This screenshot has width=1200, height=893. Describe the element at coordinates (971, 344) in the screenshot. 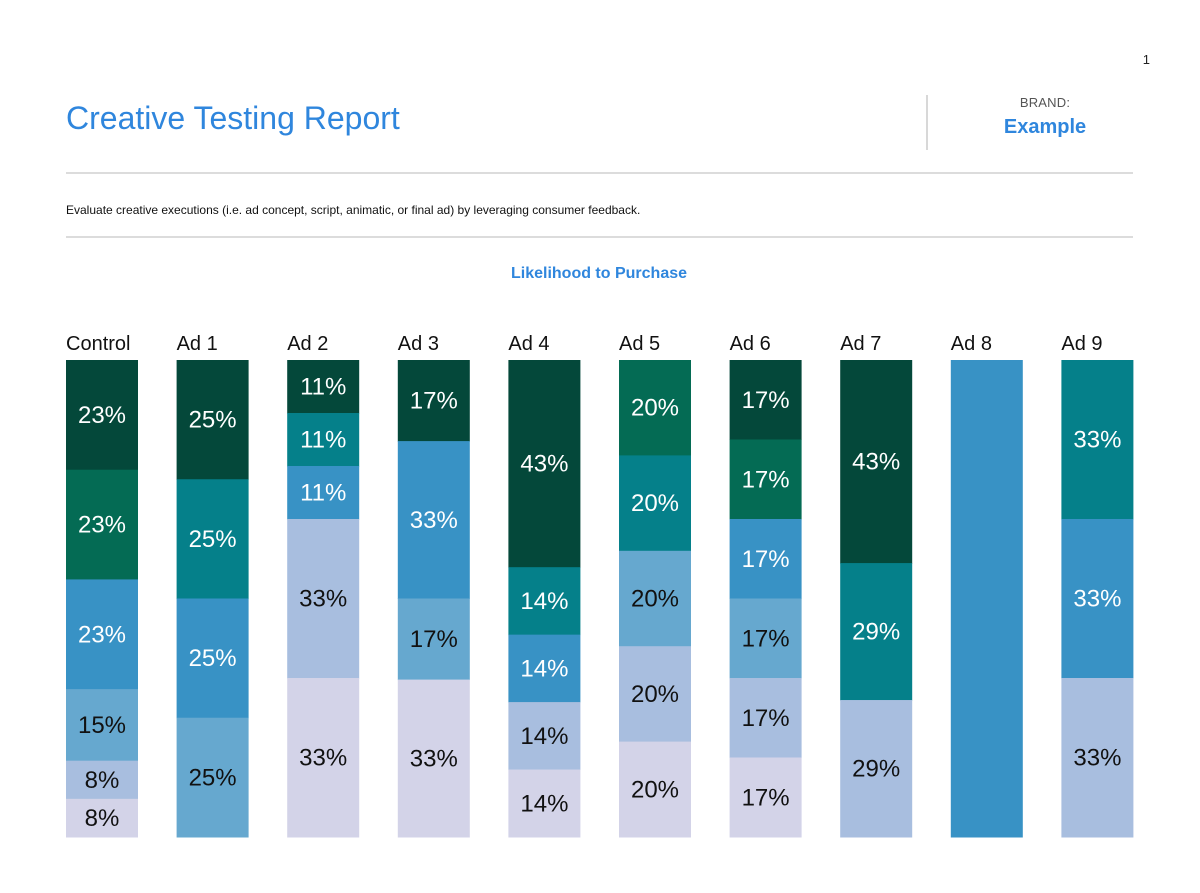

I see `category-label-ad-8: Ad 8` at that location.